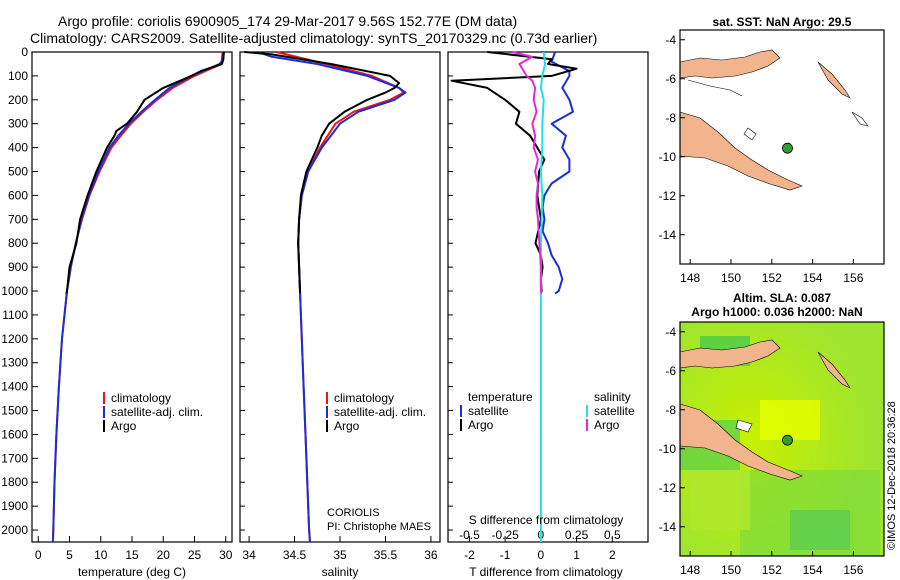  I want to click on sst-map-frame, so click(782, 147).